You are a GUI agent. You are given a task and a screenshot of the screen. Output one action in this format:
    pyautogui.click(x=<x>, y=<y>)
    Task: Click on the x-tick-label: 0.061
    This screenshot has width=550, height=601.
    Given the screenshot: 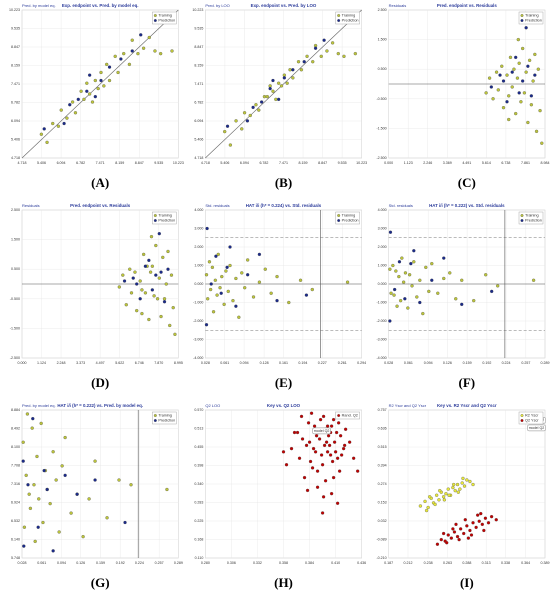 What is the action you would take?
    pyautogui.click(x=224, y=363)
    